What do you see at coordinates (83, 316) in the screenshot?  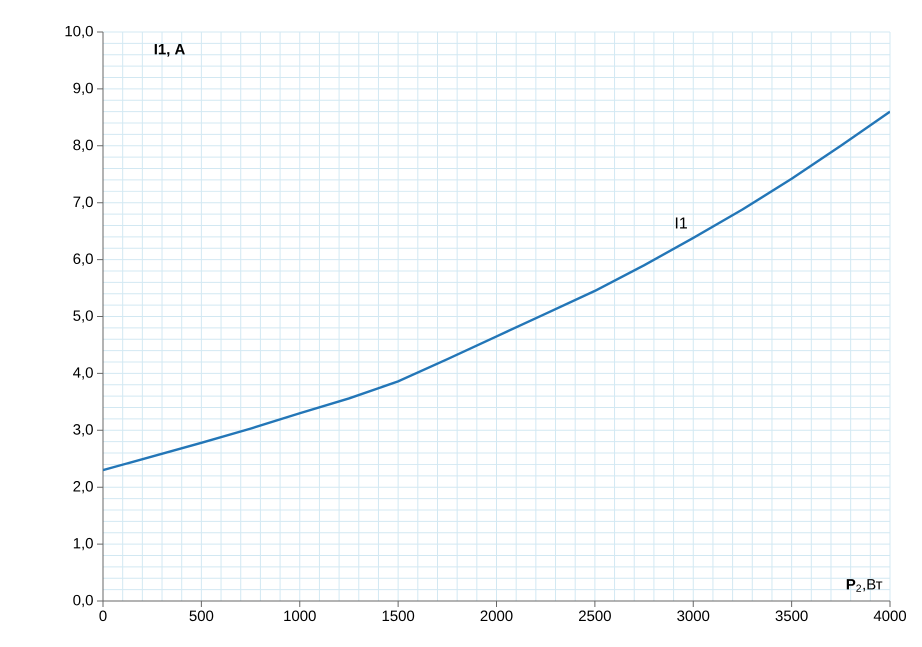 I see `y-tick-label: 5,0` at bounding box center [83, 316].